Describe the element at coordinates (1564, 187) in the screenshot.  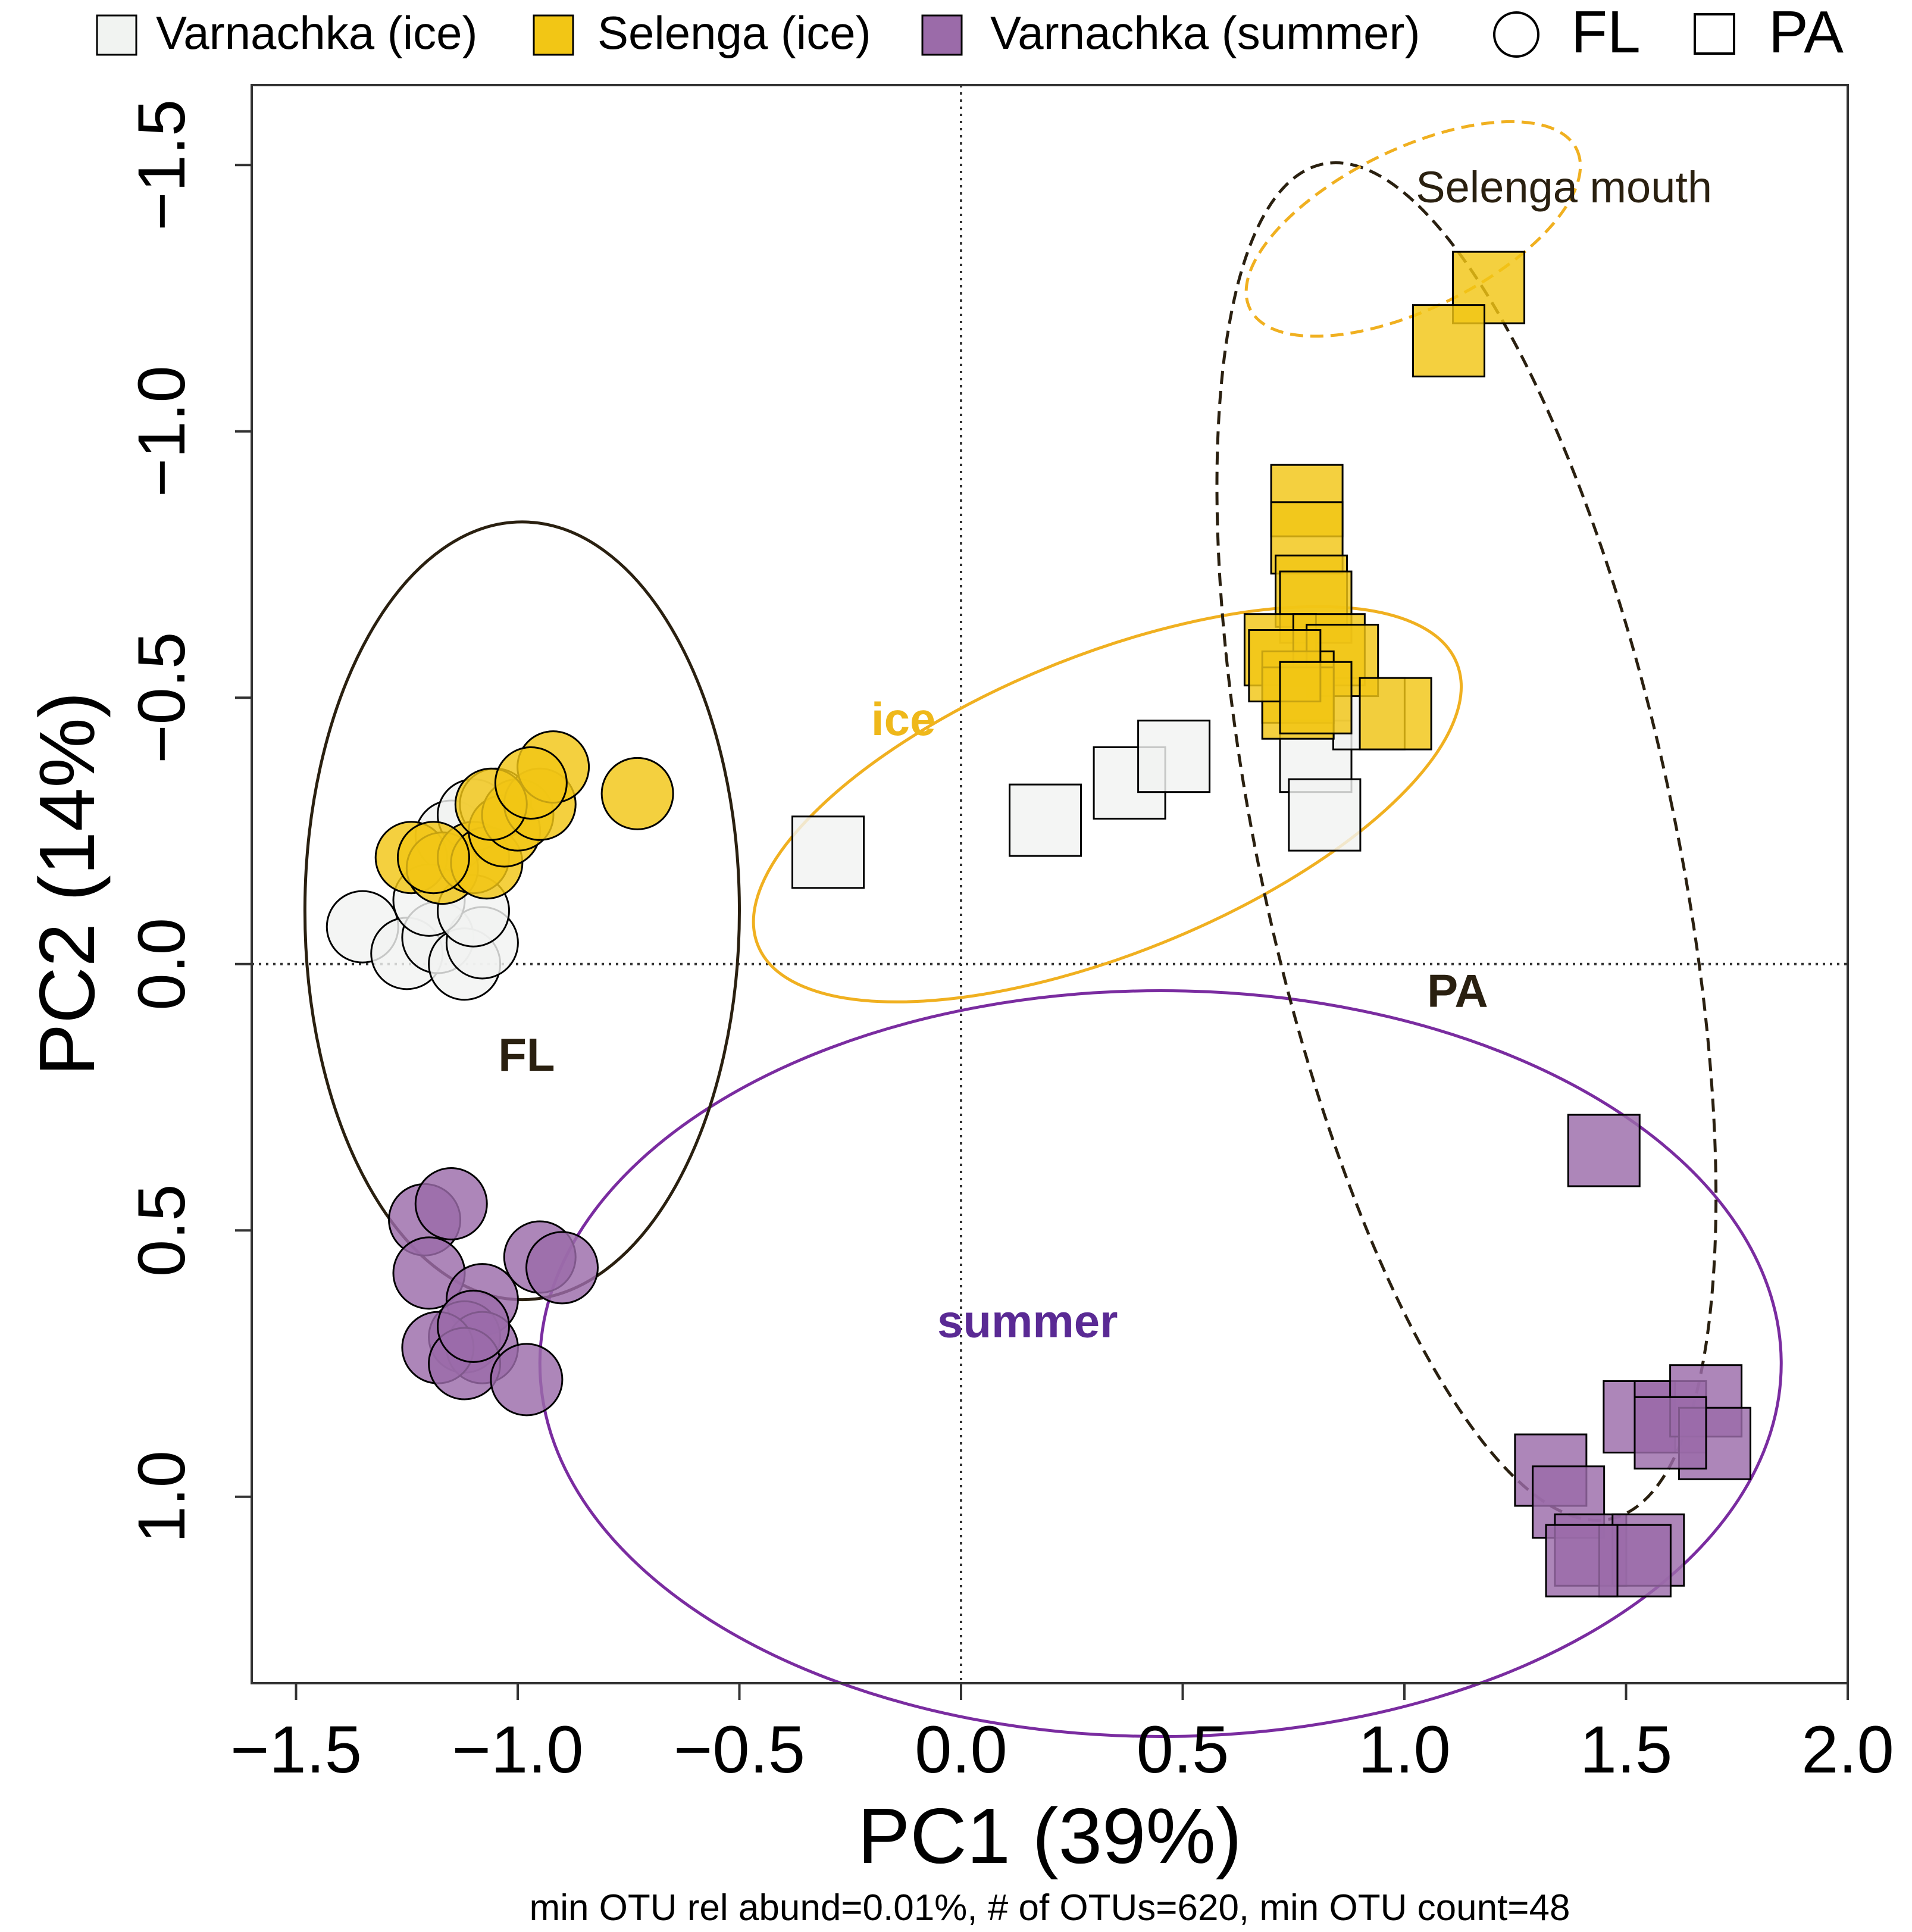
I see `ellipse-label-selenga-mouth: Selenga mouth` at that location.